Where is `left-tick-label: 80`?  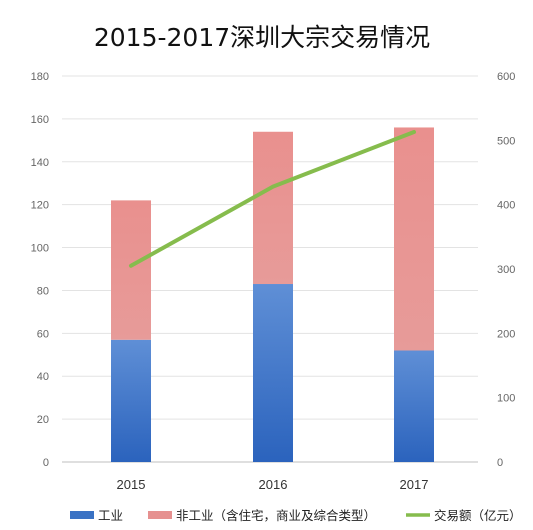
left-tick-label: 80 is located at coordinates (43, 291).